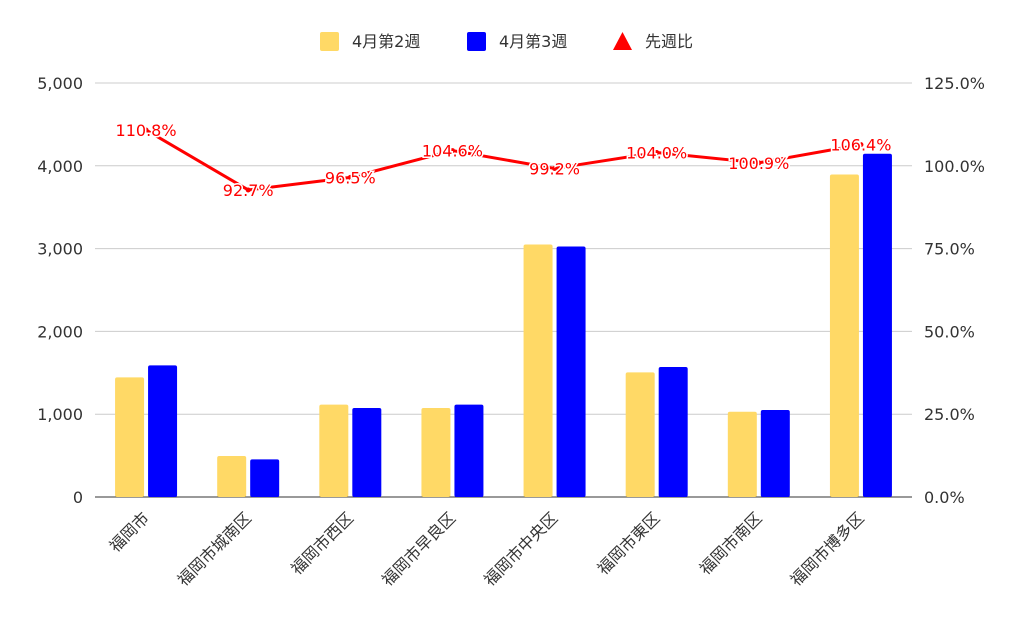  I want to click on left-tick-label: 2,000, so click(60, 331).